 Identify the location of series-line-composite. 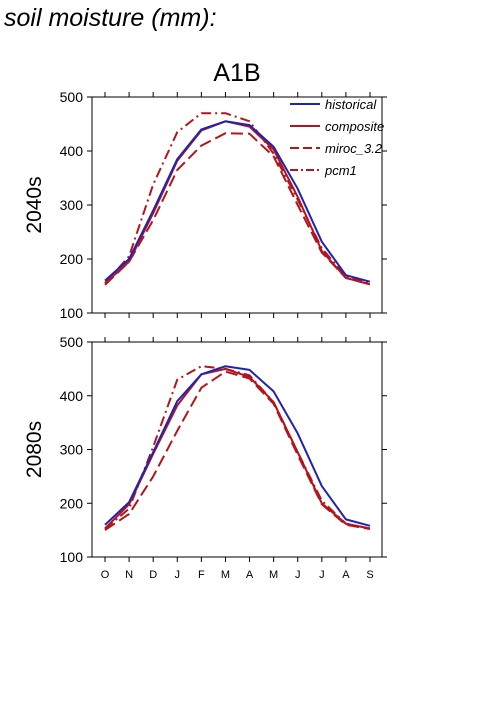
(237, 448).